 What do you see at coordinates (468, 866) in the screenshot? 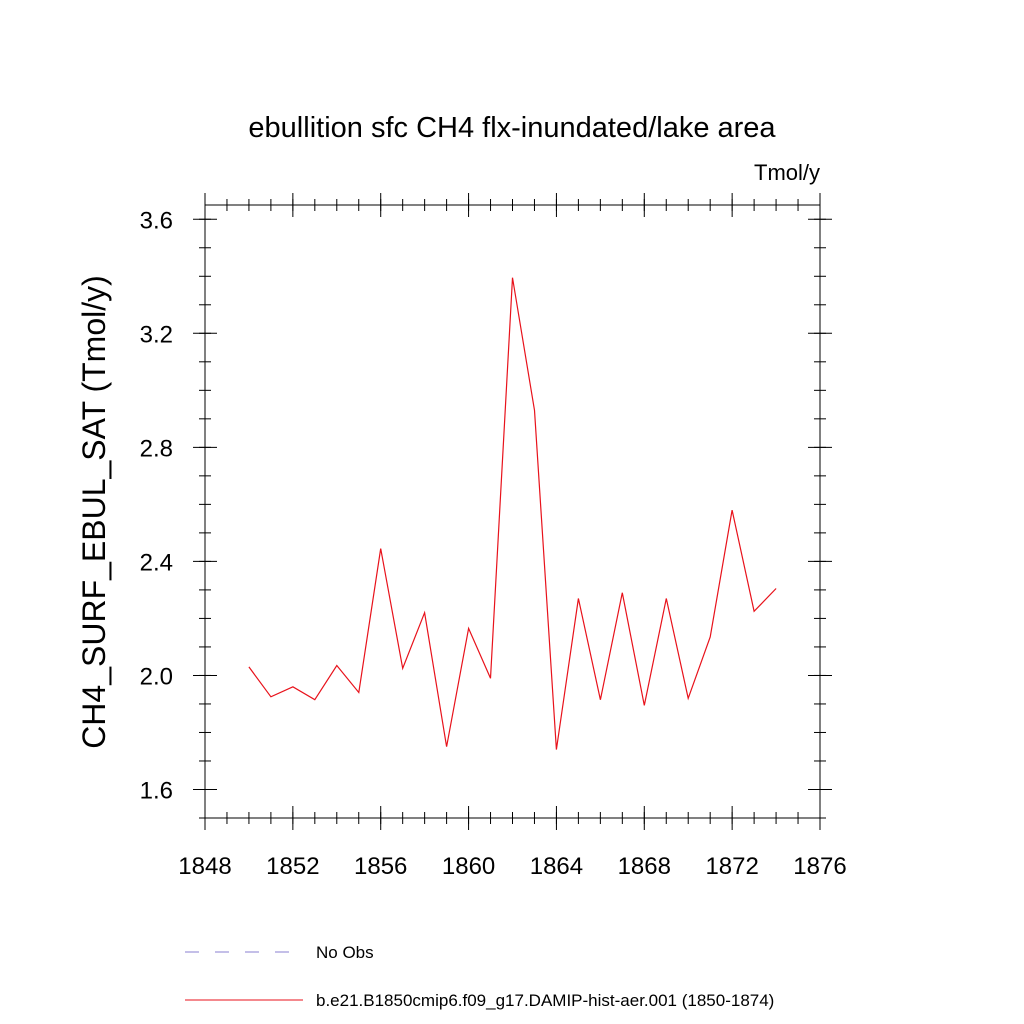
I see `x-tick-label: 1860` at bounding box center [468, 866].